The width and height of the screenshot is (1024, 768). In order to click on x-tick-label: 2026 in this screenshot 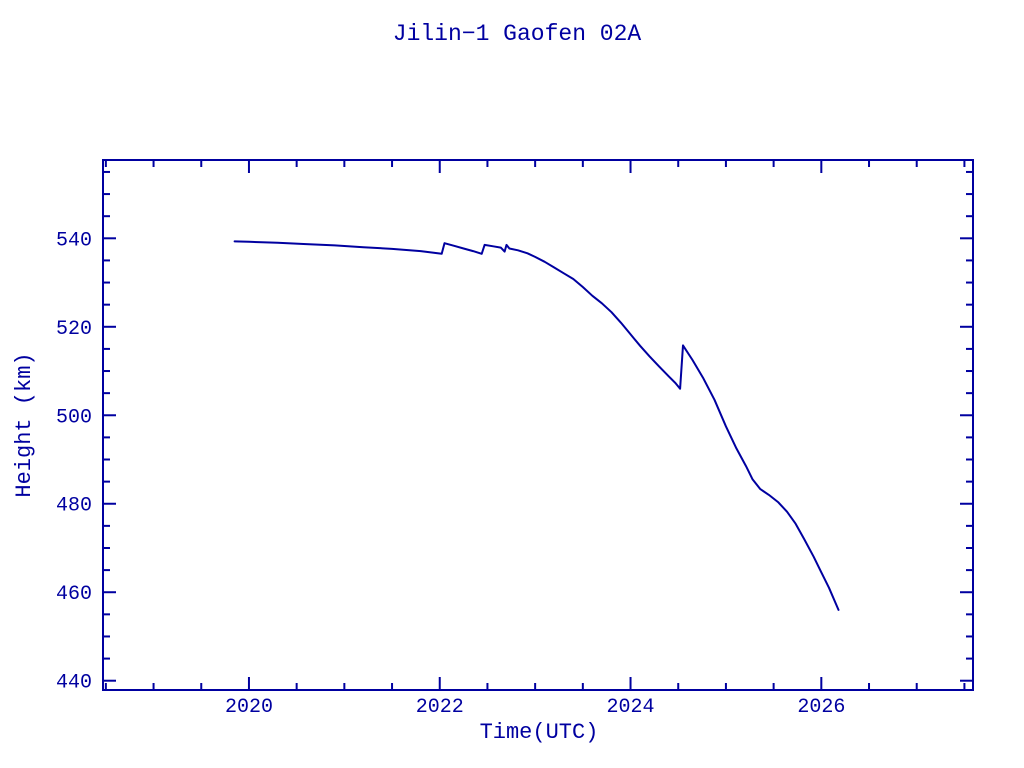, I will do `click(821, 707)`.